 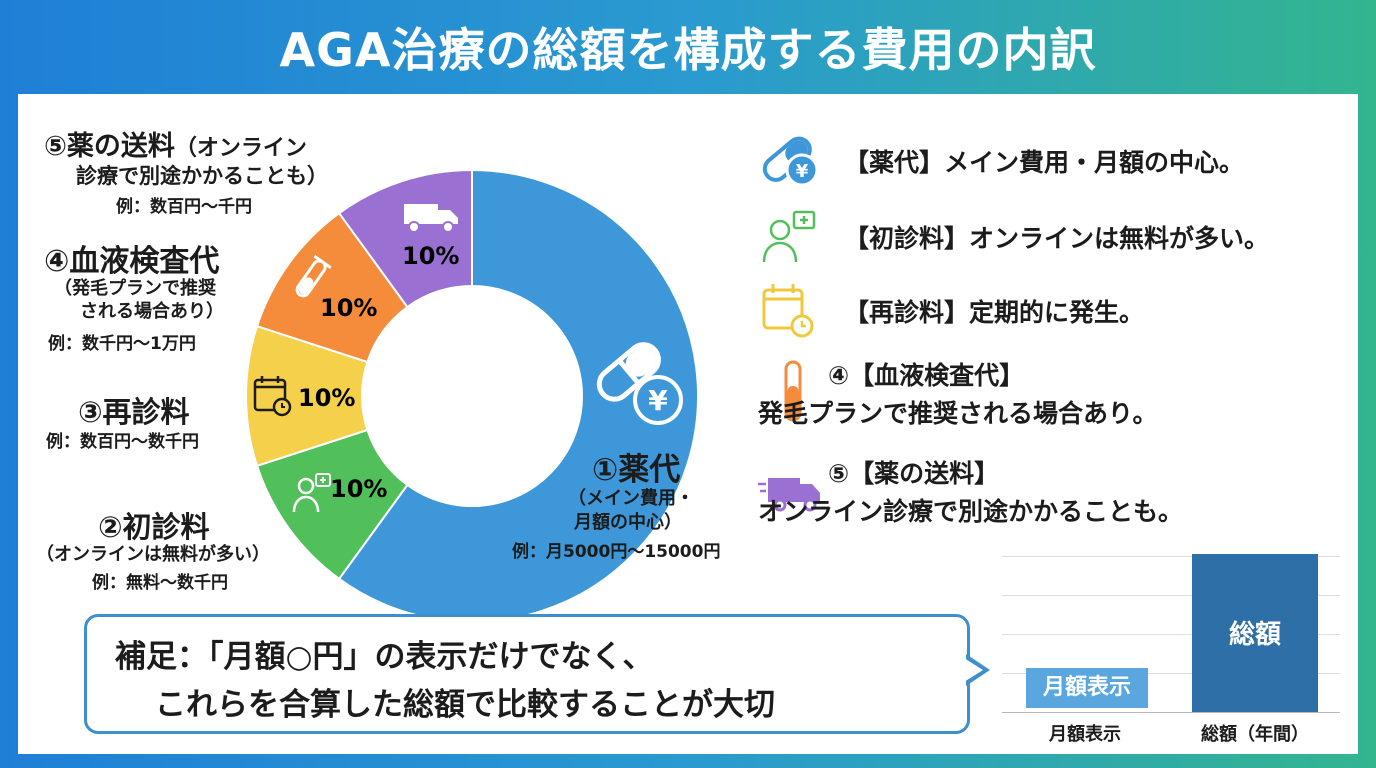 What do you see at coordinates (616, 552) in the screenshot?
I see `drug-label-example: 例：月5000円〜15000円` at bounding box center [616, 552].